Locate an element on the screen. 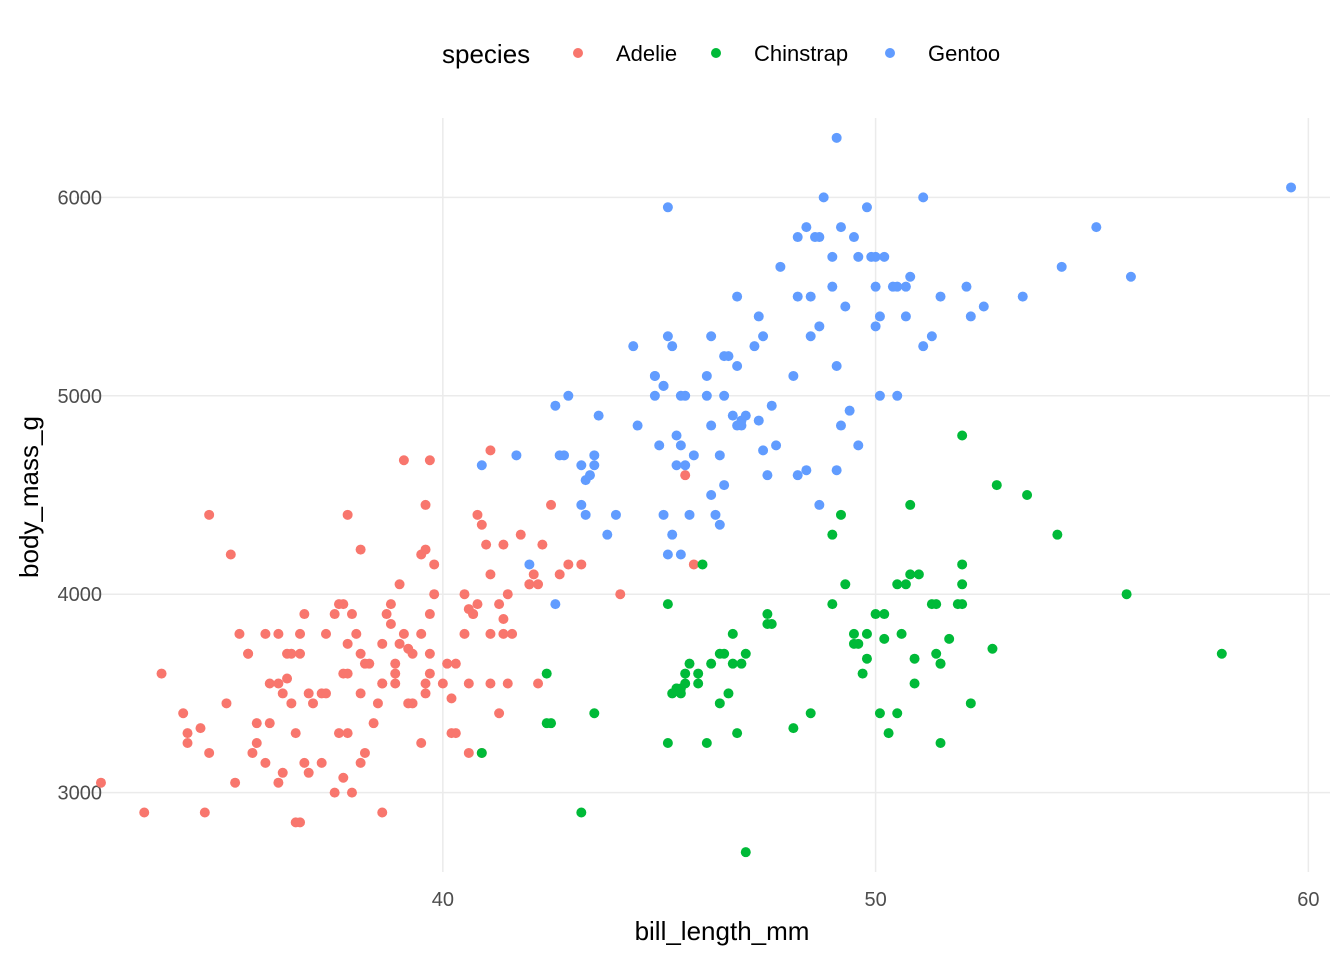 This screenshot has height=960, width=1344. x-tick-label: 40 is located at coordinates (443, 900).